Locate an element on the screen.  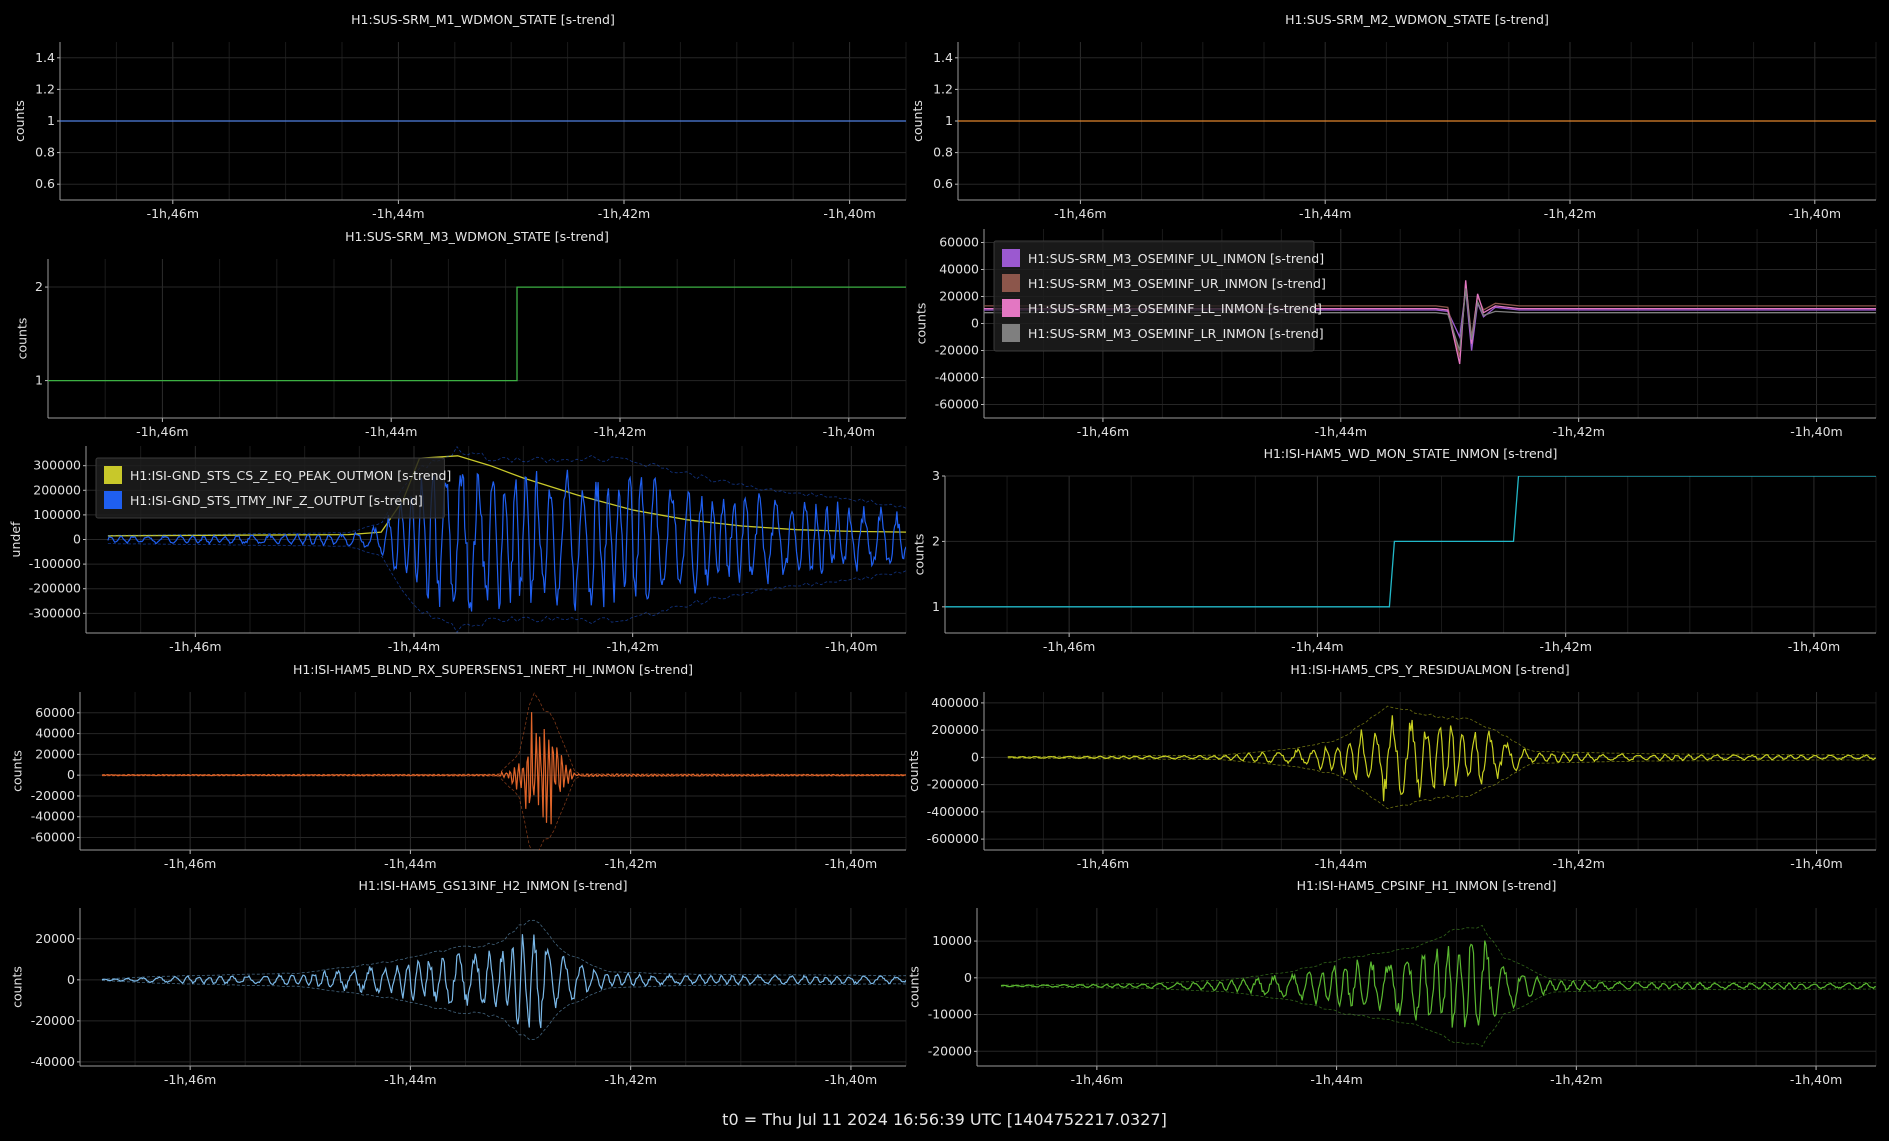
gs13-xtick-label: -1h,44m is located at coordinates (410, 1079).